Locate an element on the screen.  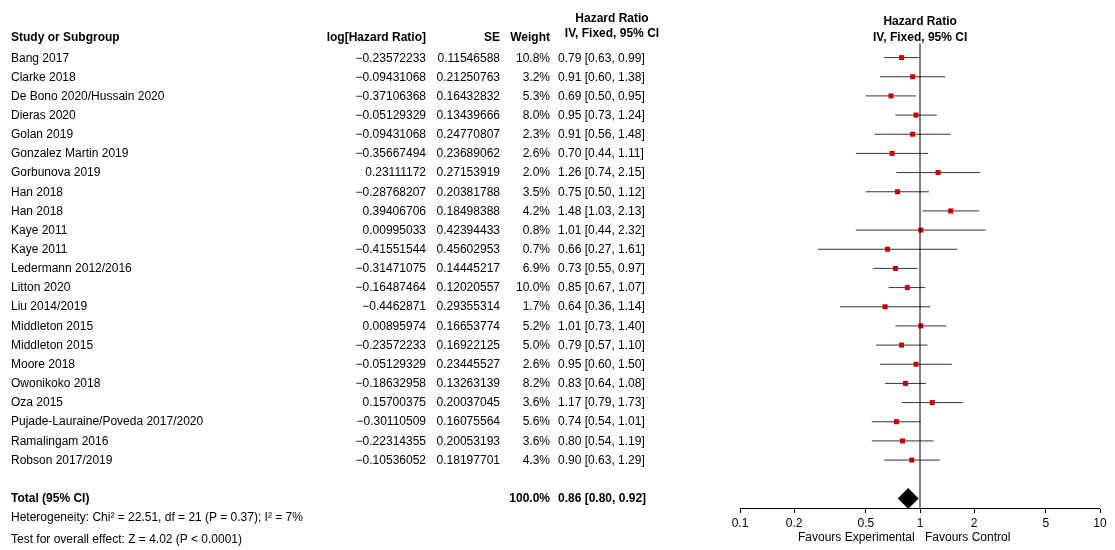
text: −0.28768207 is located at coordinates (390, 191).